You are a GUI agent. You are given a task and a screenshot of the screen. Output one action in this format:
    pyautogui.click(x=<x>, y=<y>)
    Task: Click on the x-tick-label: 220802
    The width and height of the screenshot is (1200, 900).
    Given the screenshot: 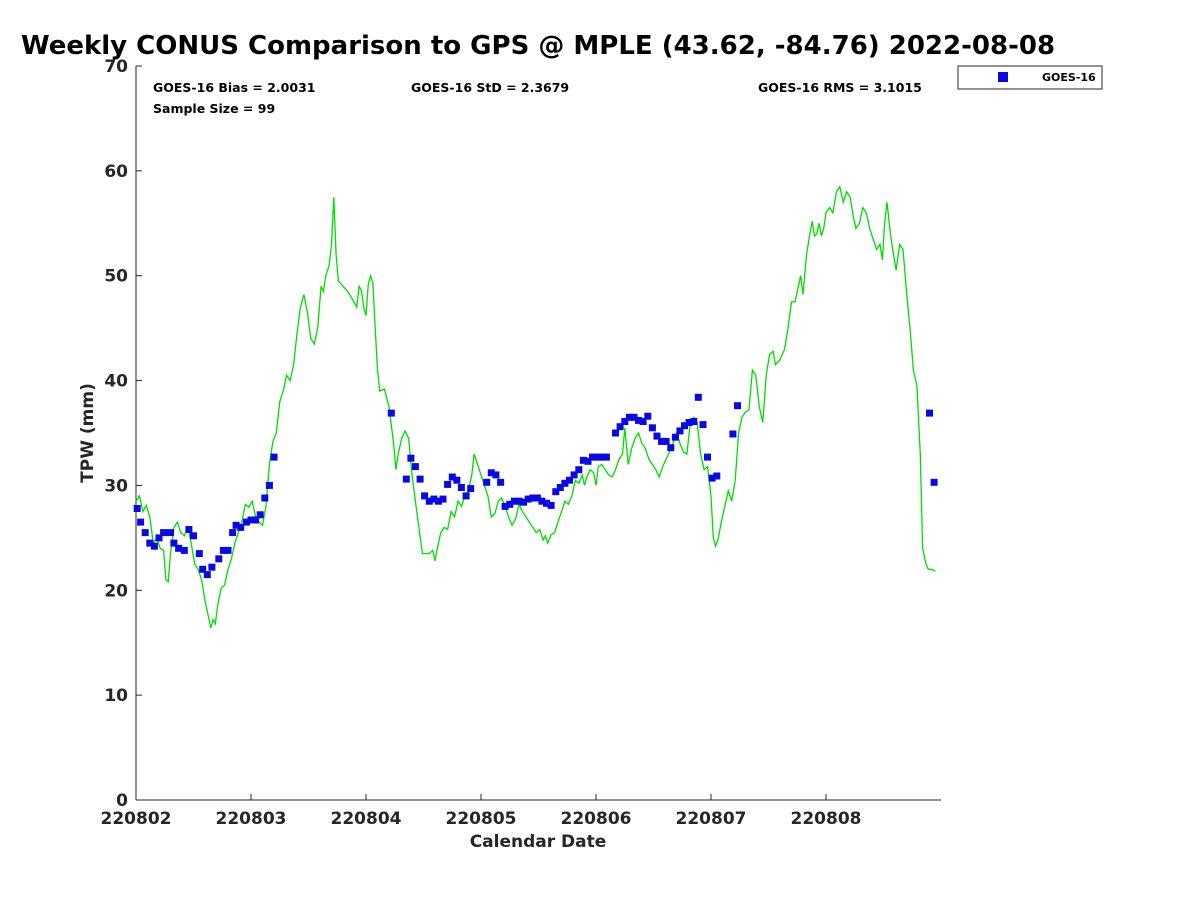 What is the action you would take?
    pyautogui.click(x=136, y=819)
    